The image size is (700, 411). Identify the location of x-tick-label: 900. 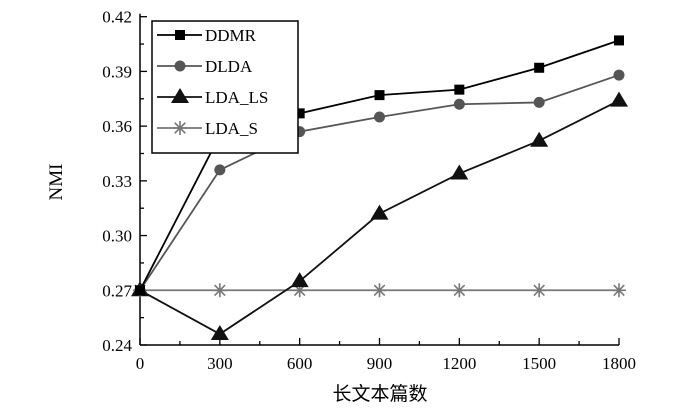
(380, 363).